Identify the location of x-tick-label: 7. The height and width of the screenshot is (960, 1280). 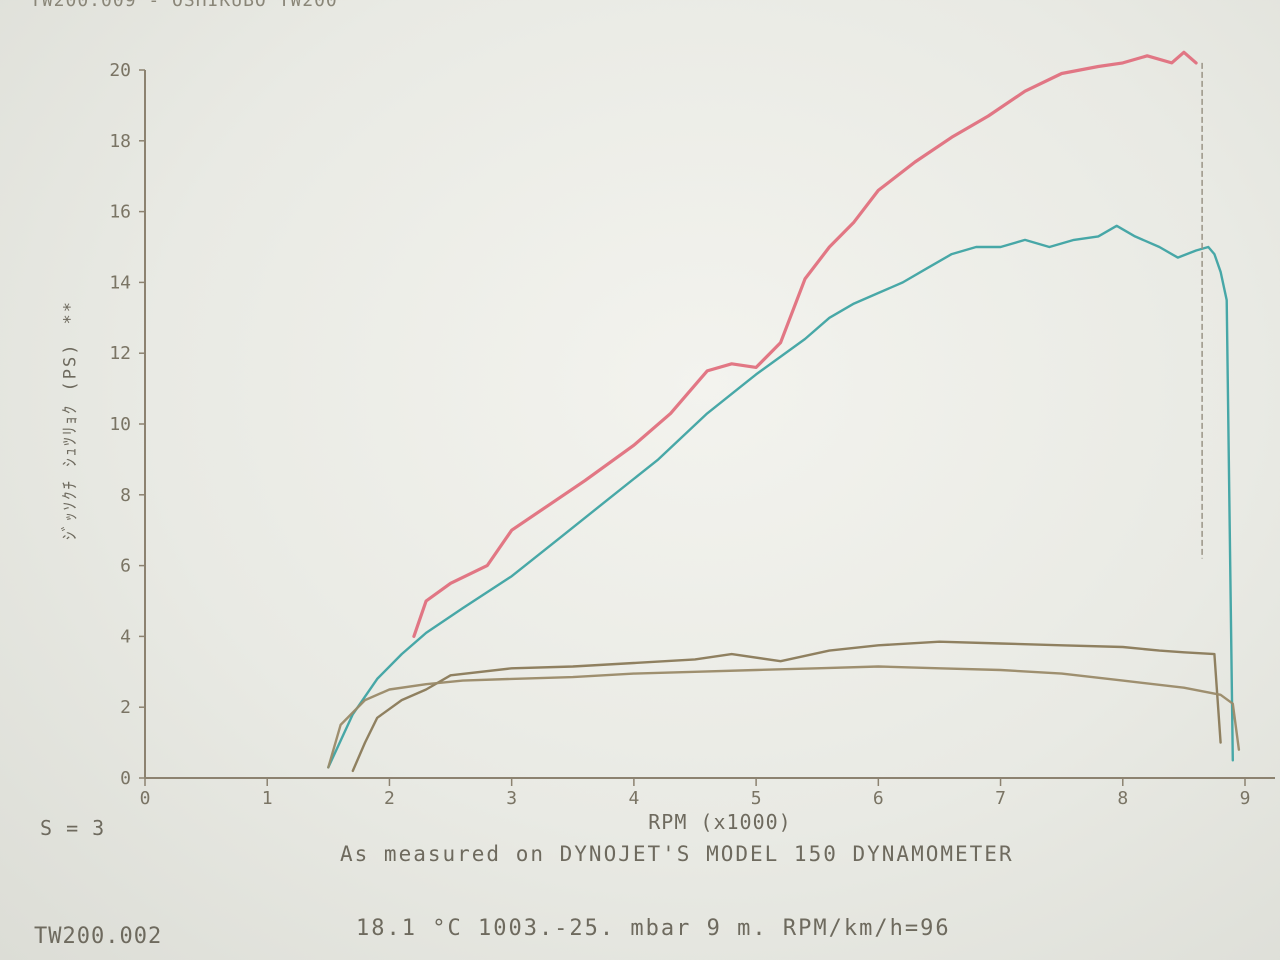
(1000, 798).